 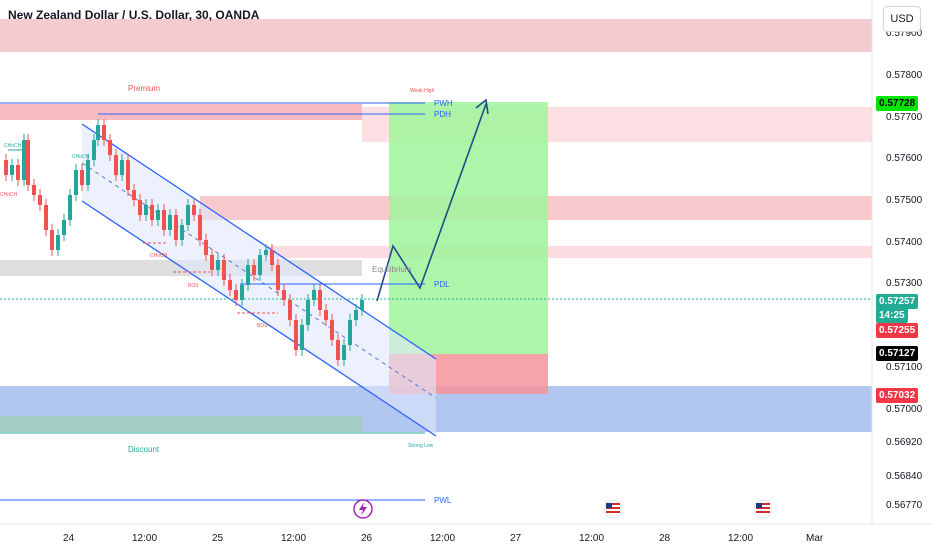 I want to click on time-tick: 25, so click(x=218, y=538).